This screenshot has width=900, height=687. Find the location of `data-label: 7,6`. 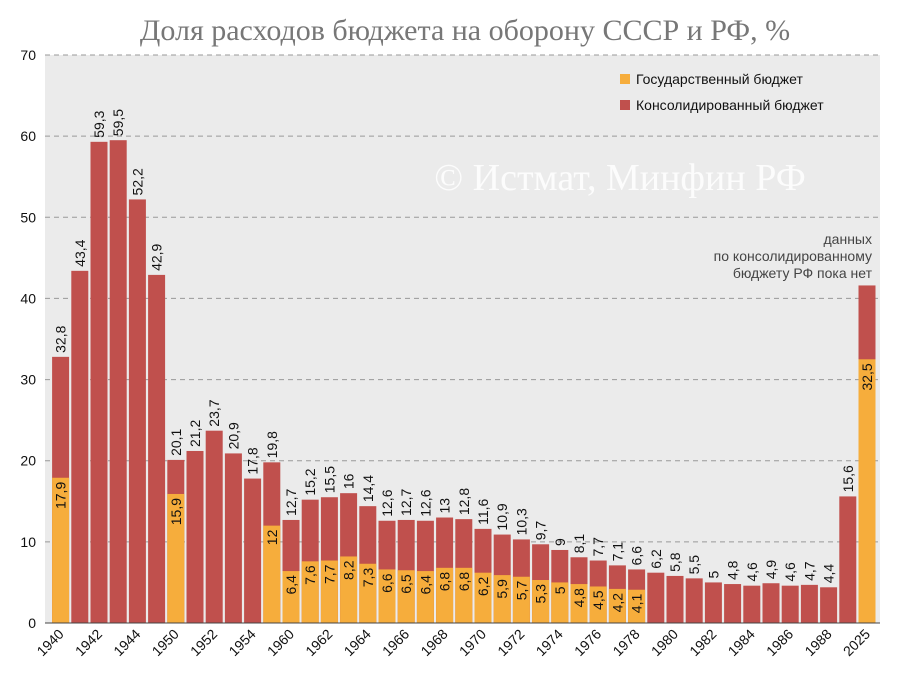

data-label: 7,6 is located at coordinates (310, 575).